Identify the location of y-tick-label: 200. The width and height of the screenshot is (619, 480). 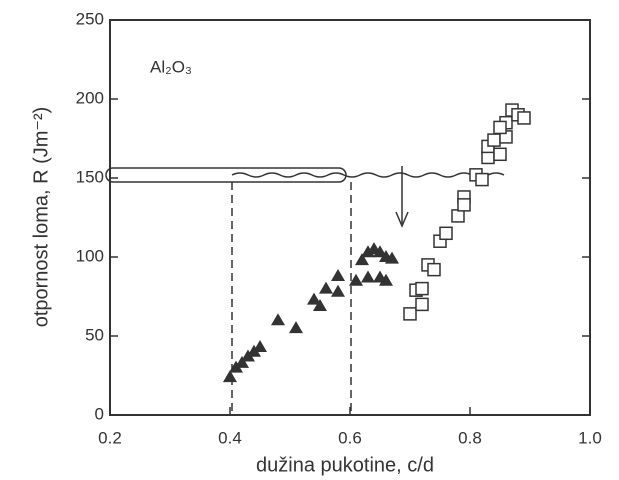
(90, 97).